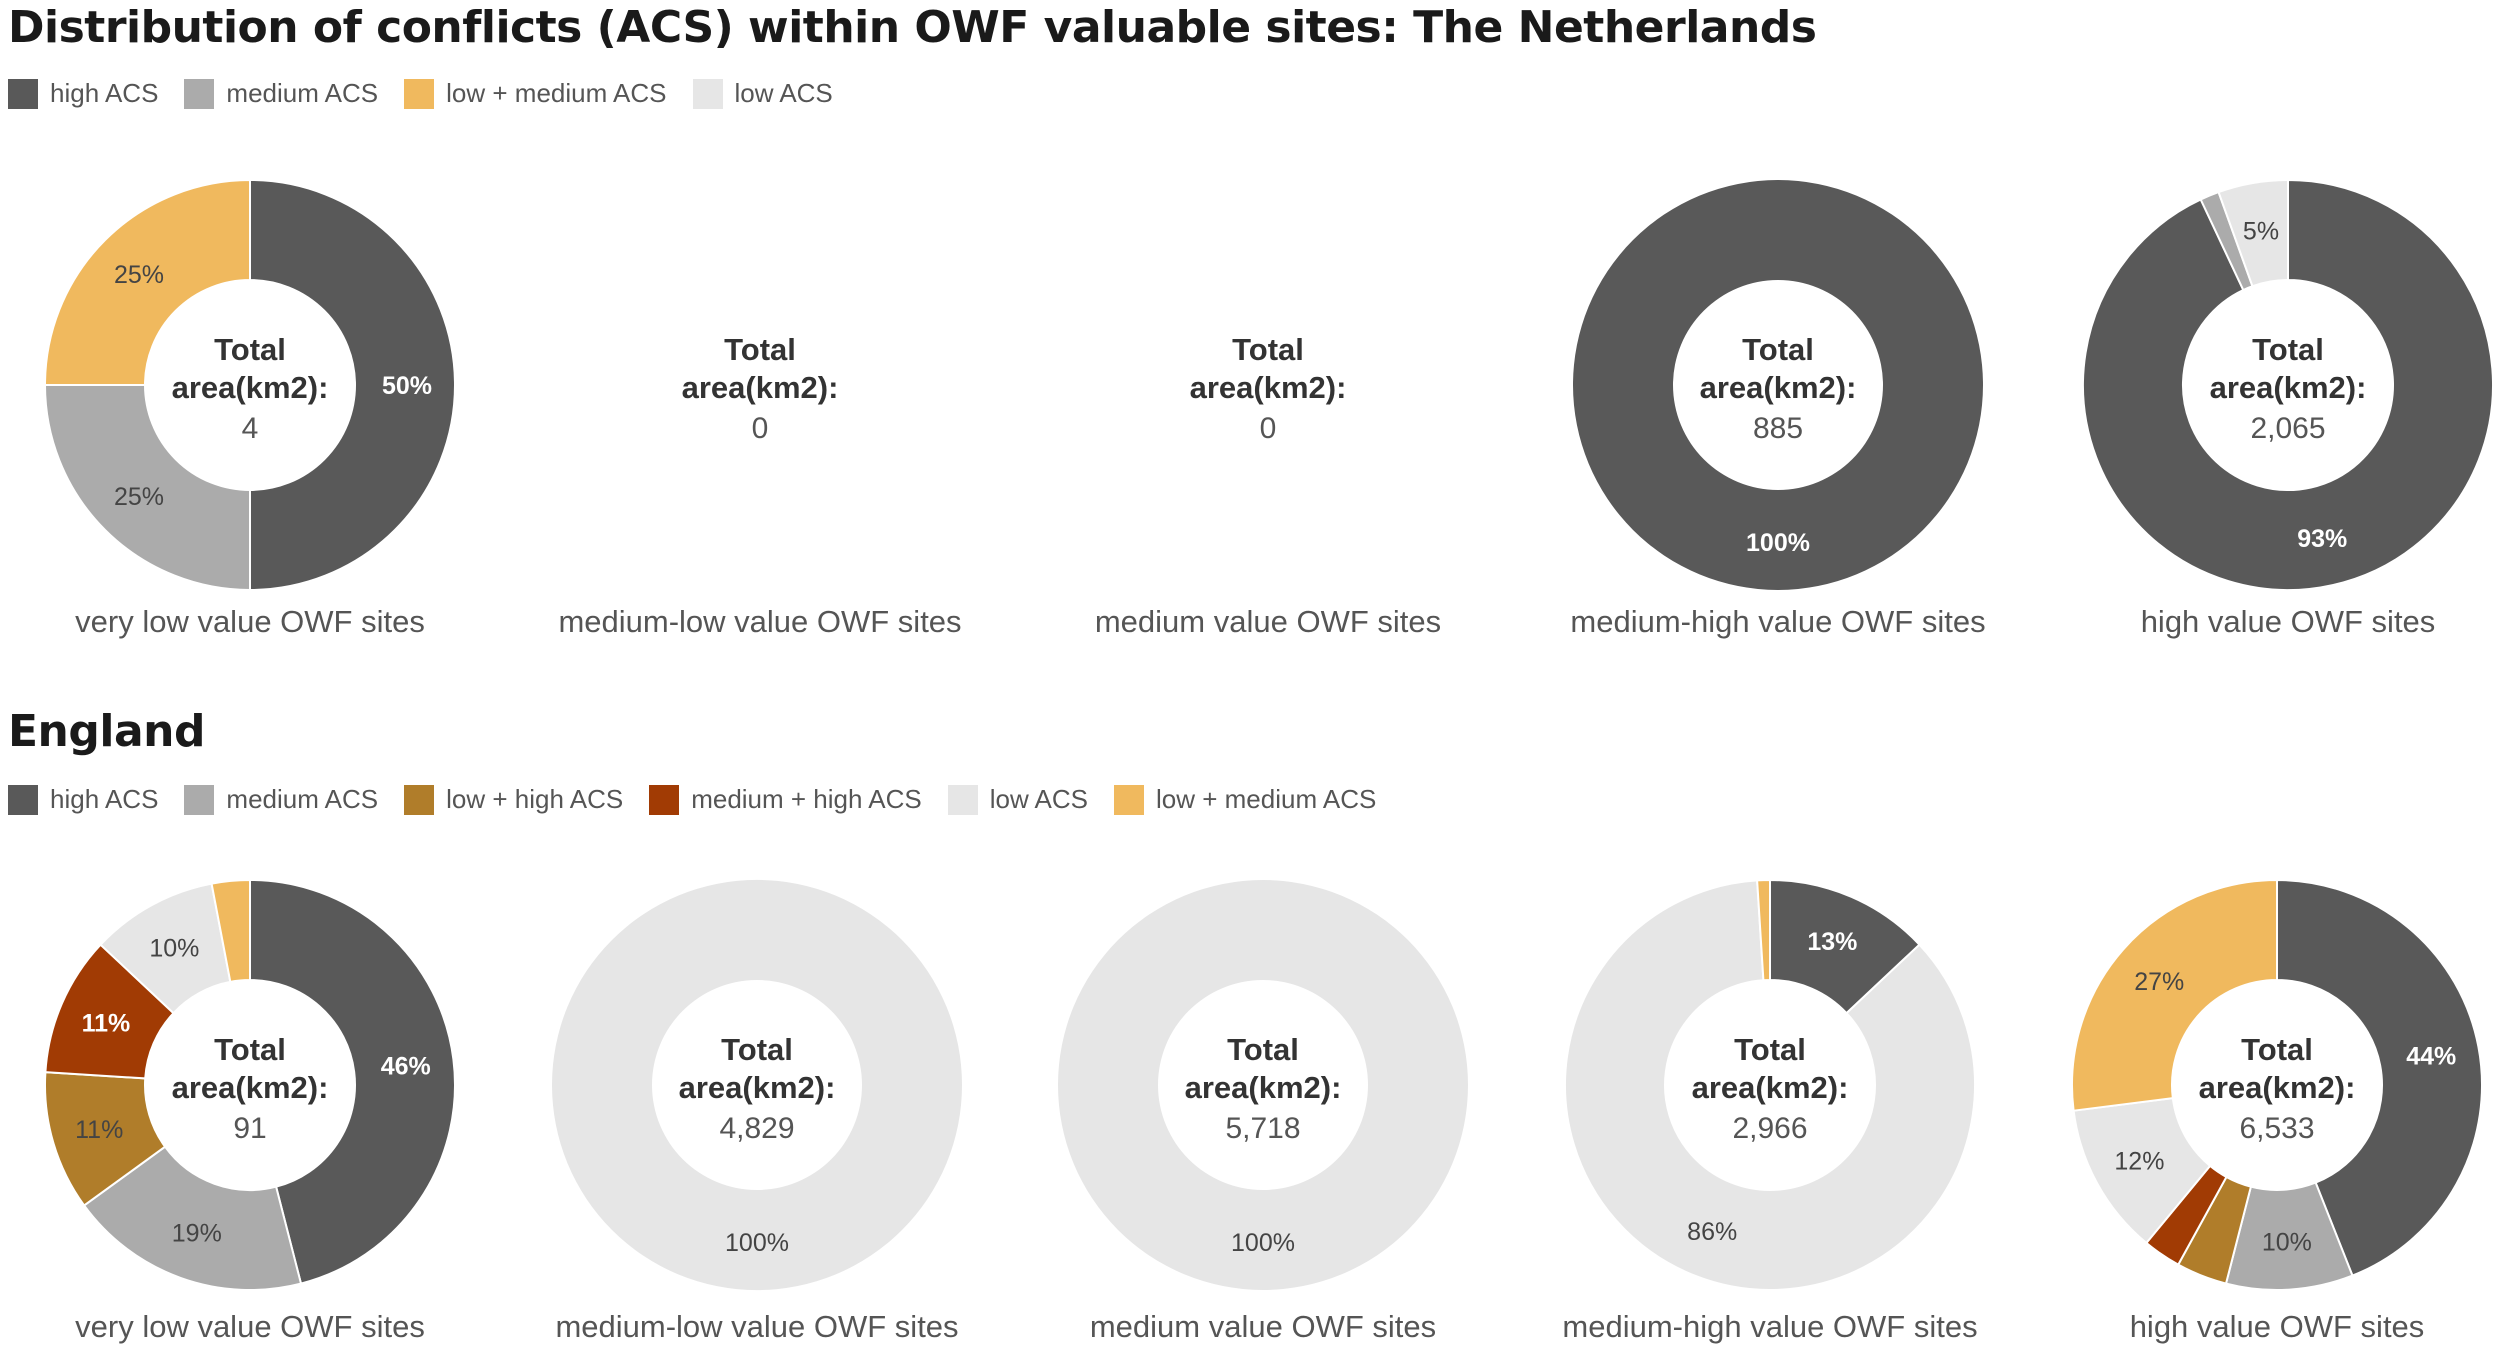 This screenshot has width=2500, height=1352. What do you see at coordinates (106, 1024) in the screenshot?
I see `slice-label: 11%` at bounding box center [106, 1024].